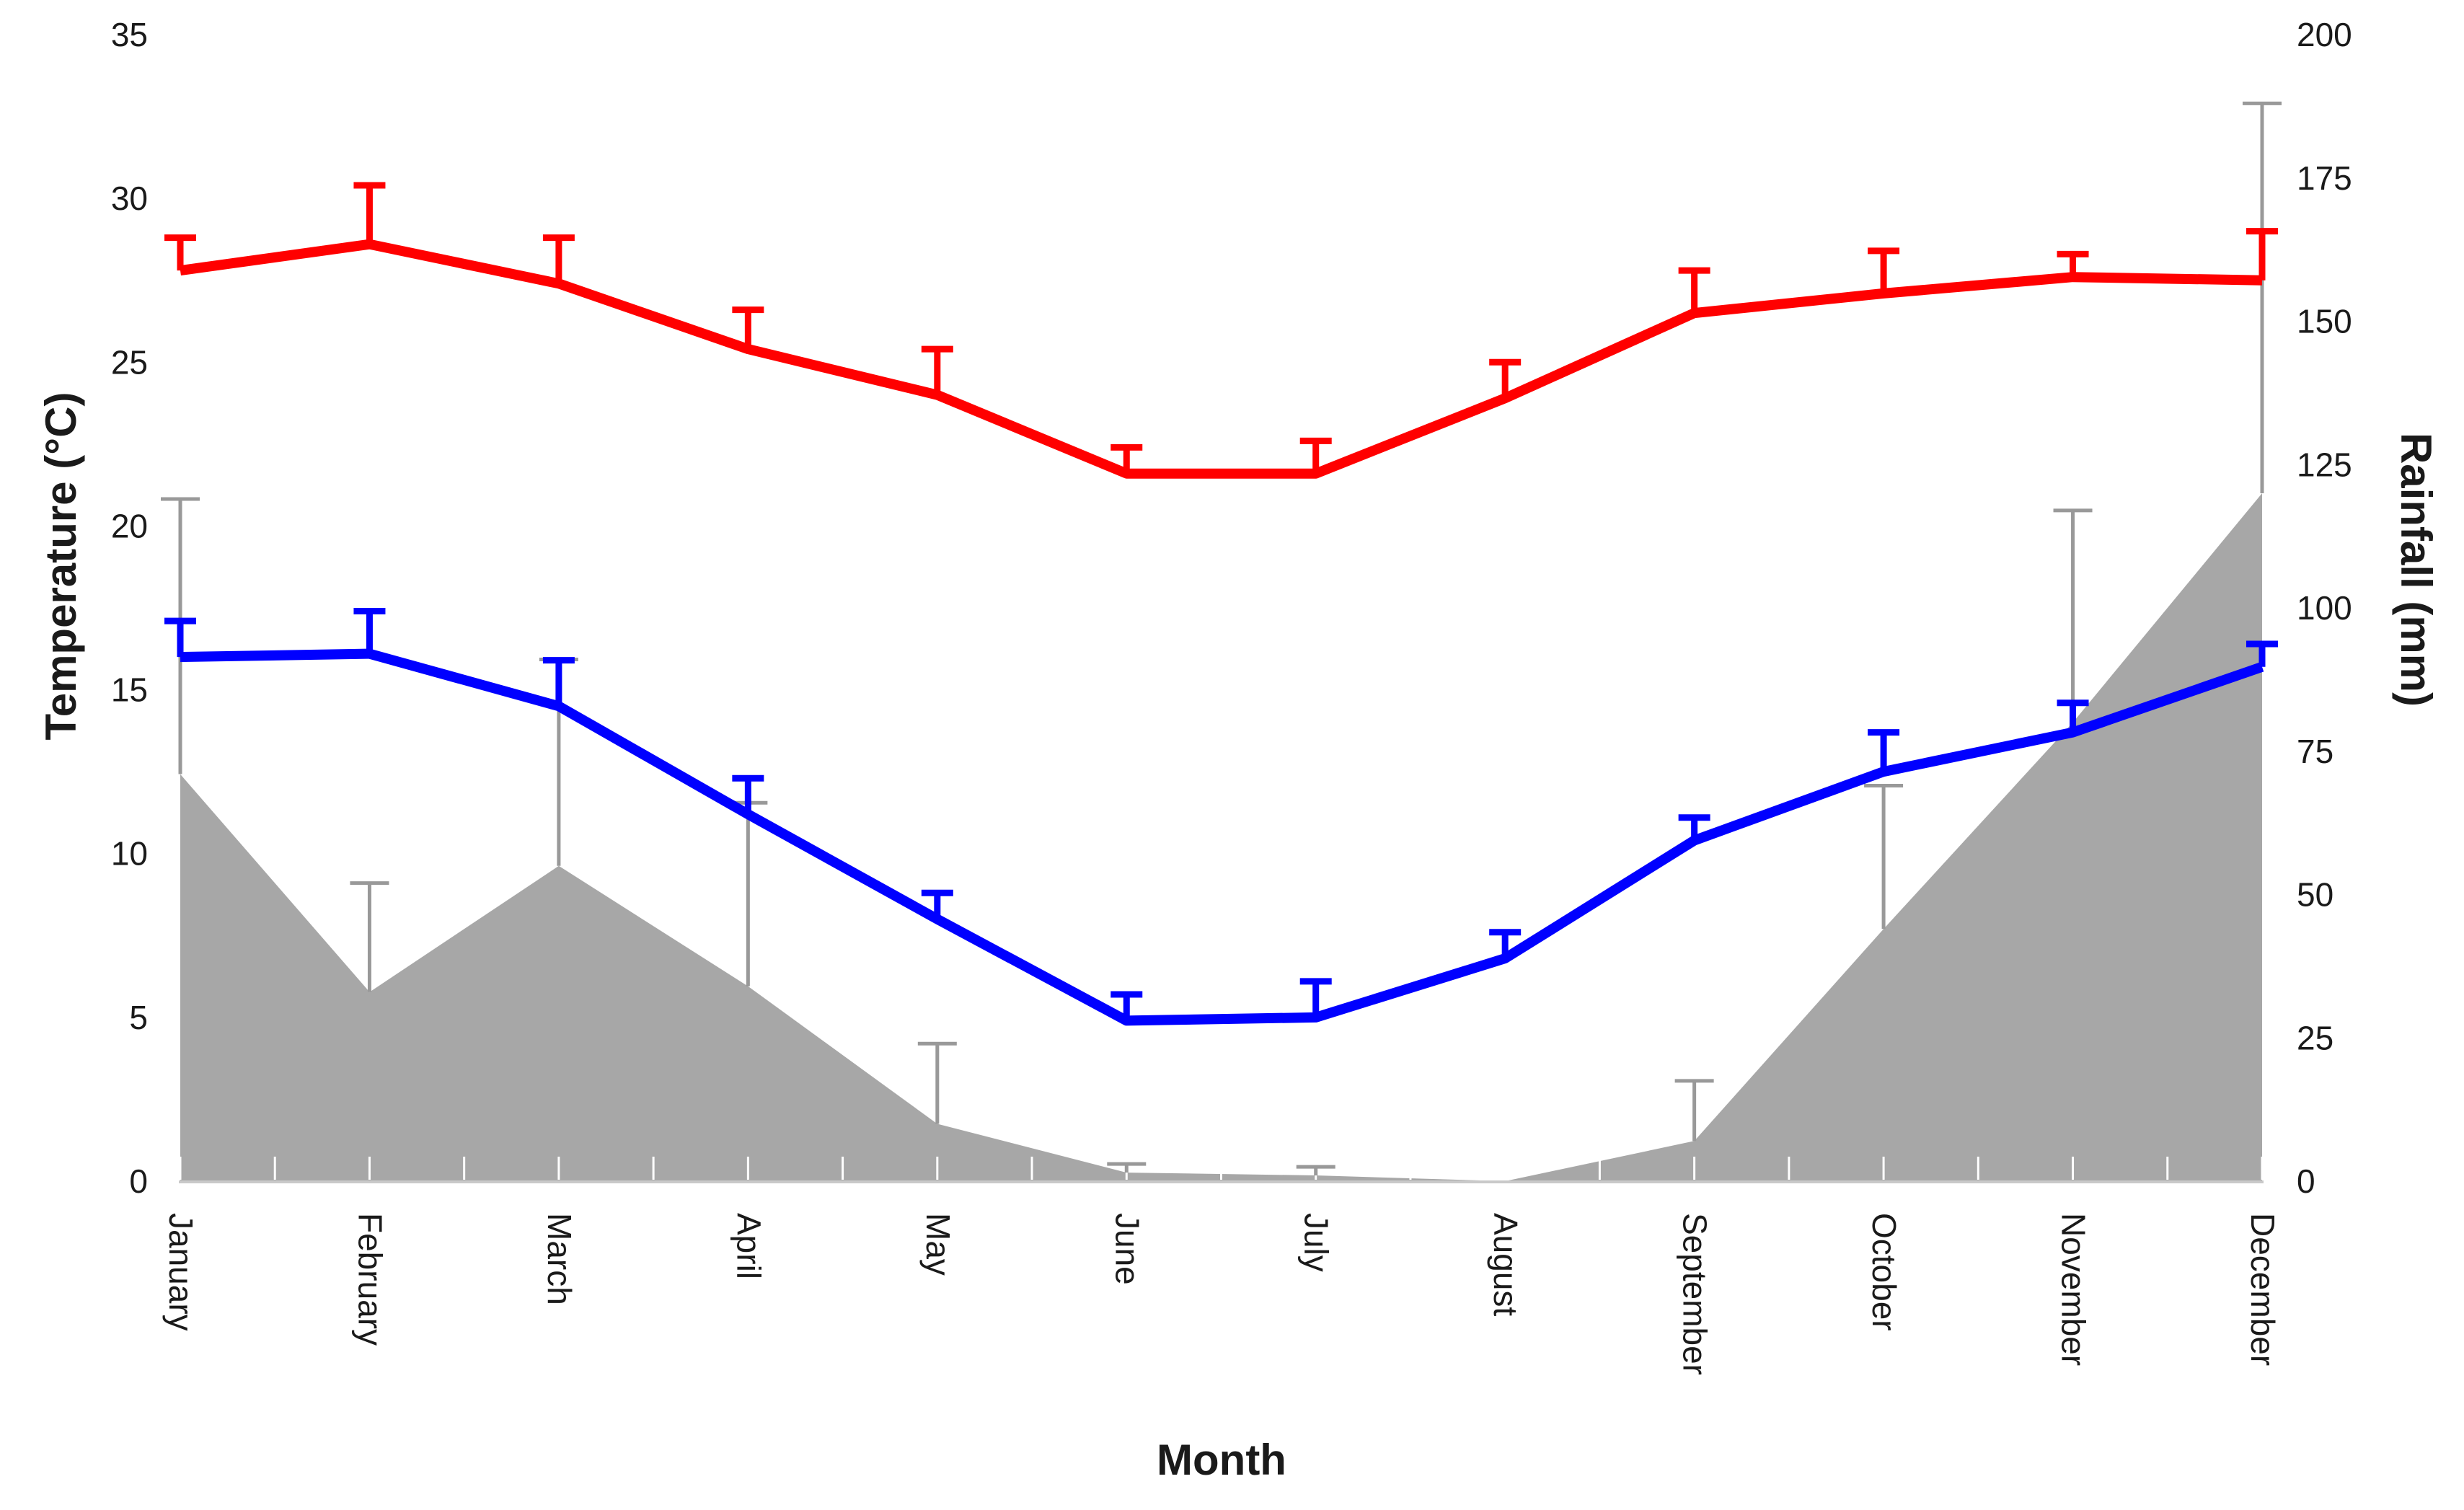  I want to click on left-axis-tick-label: 15, so click(129, 690).